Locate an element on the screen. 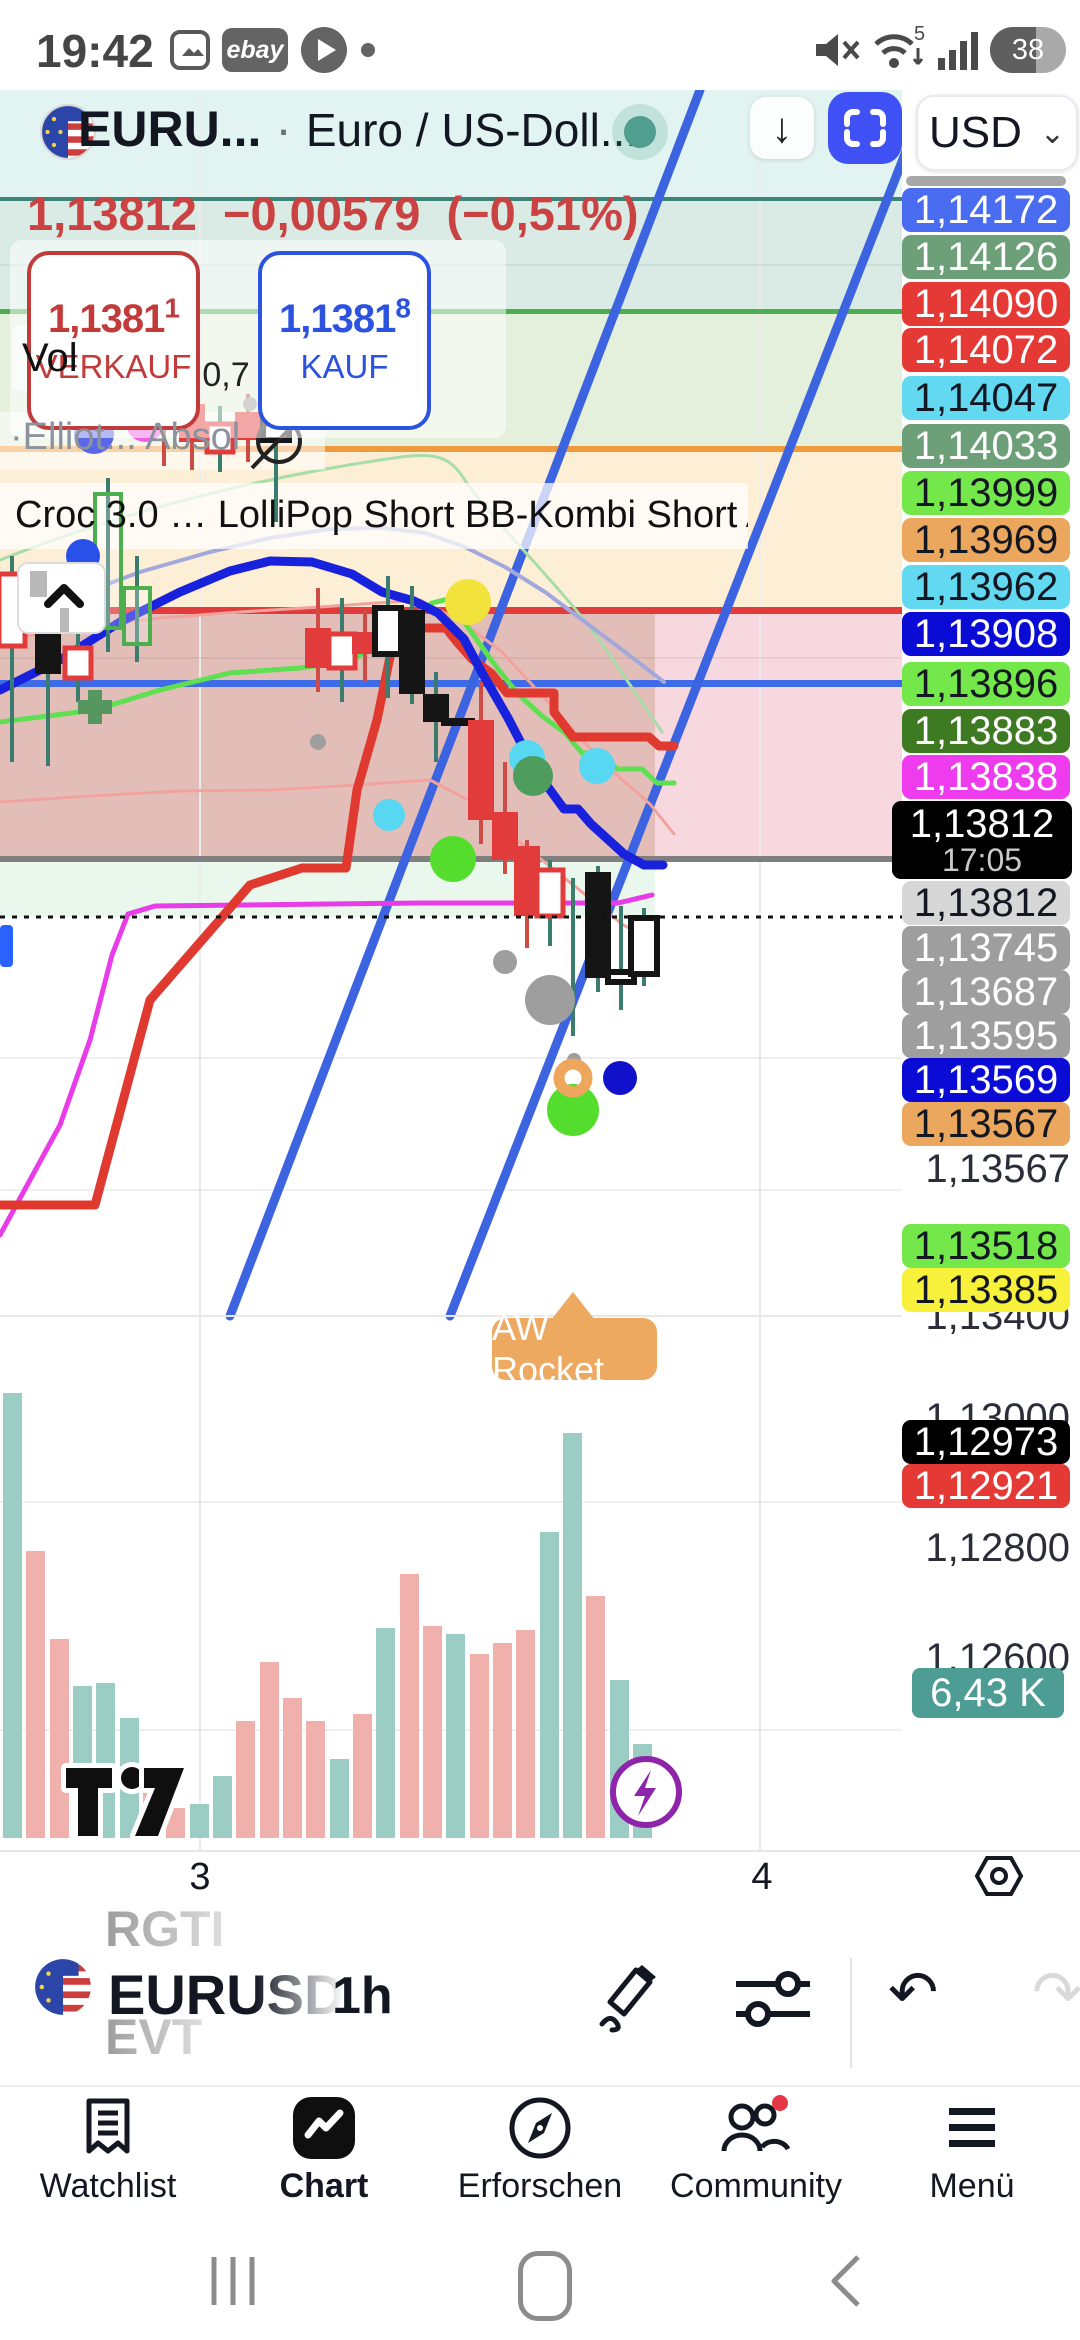 Image resolution: width=1080 pixels, height=2340 pixels. signal-icon is located at coordinates (958, 51).